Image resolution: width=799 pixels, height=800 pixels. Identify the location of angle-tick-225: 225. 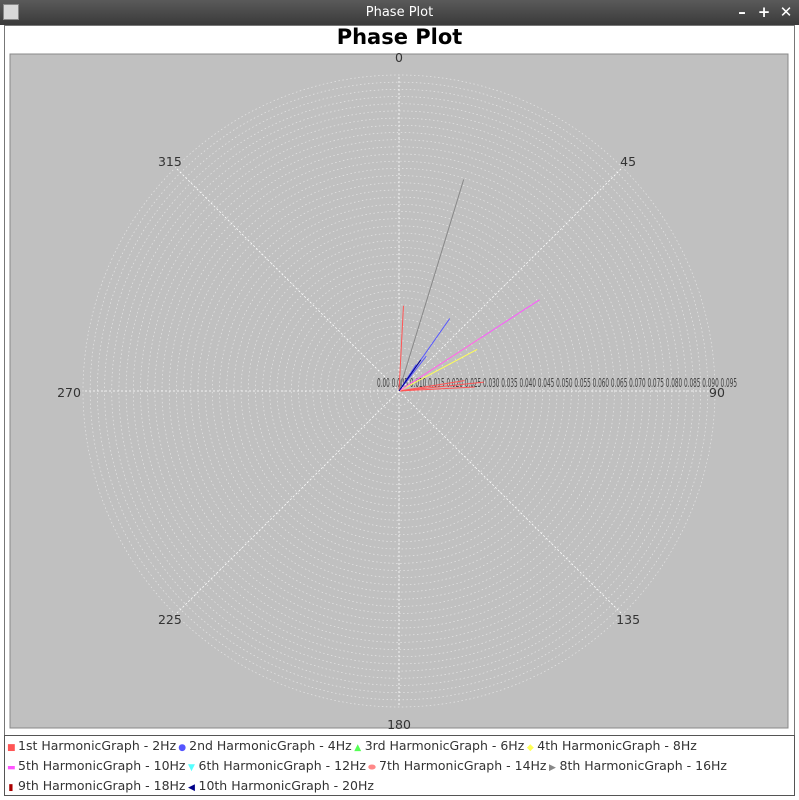
(170, 619).